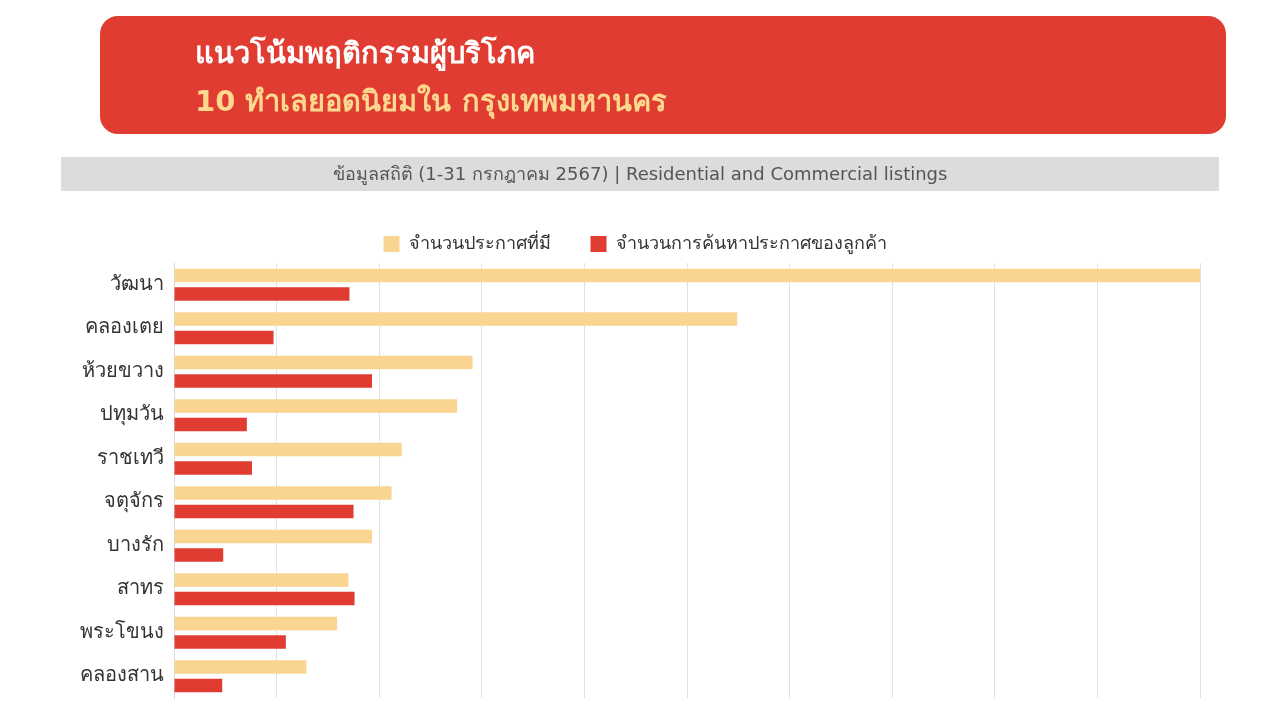 The height and width of the screenshot is (720, 1280). Describe the element at coordinates (122, 674) in the screenshot. I see `y-tick-label: คลองสาน` at that location.